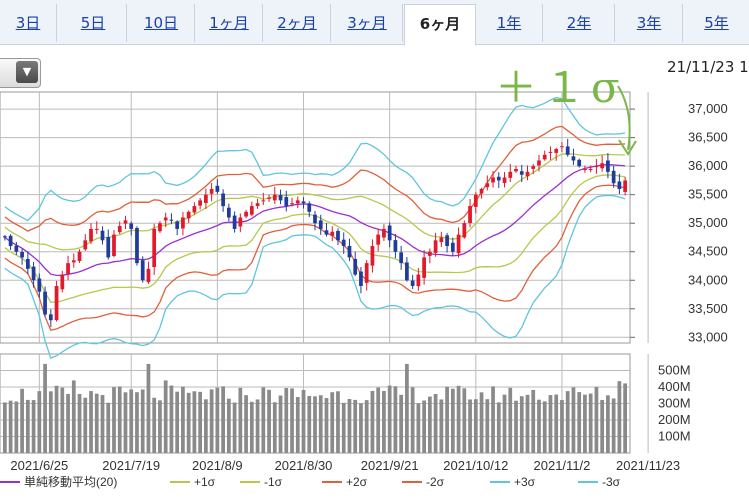 The width and height of the screenshot is (749, 502). I want to click on tab-5: 2ヶ月, so click(297, 23).